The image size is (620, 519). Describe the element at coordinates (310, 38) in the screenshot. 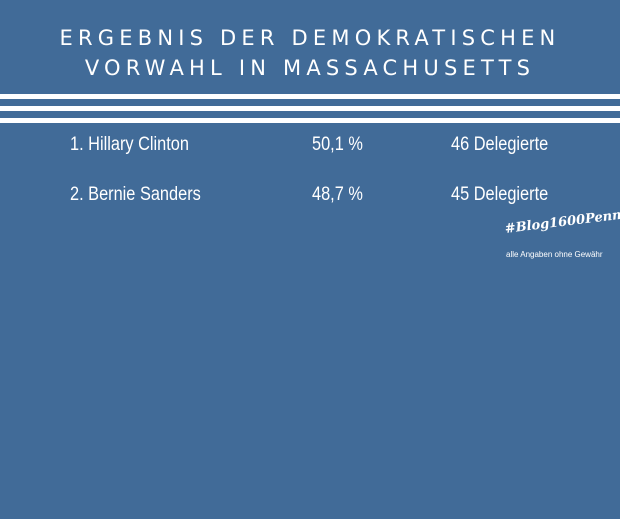

I see `title-line-1: ERGEBNIS DER DEMOKRATISCHEN` at that location.